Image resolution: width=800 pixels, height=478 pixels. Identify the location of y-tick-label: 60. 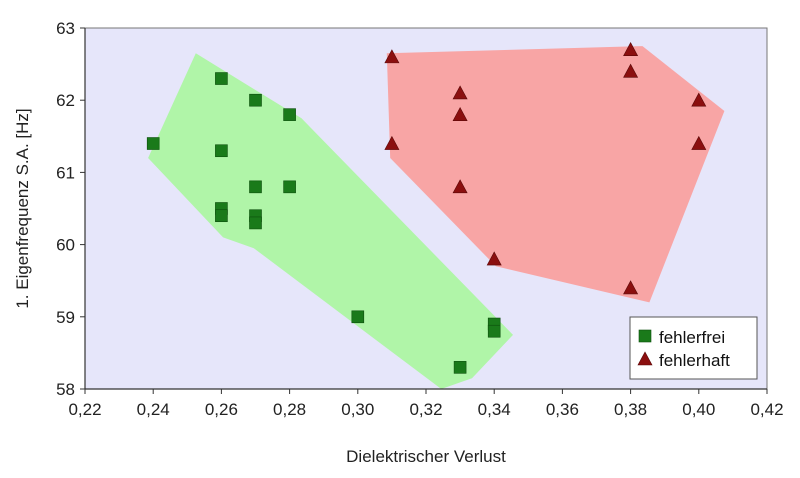
(65, 245).